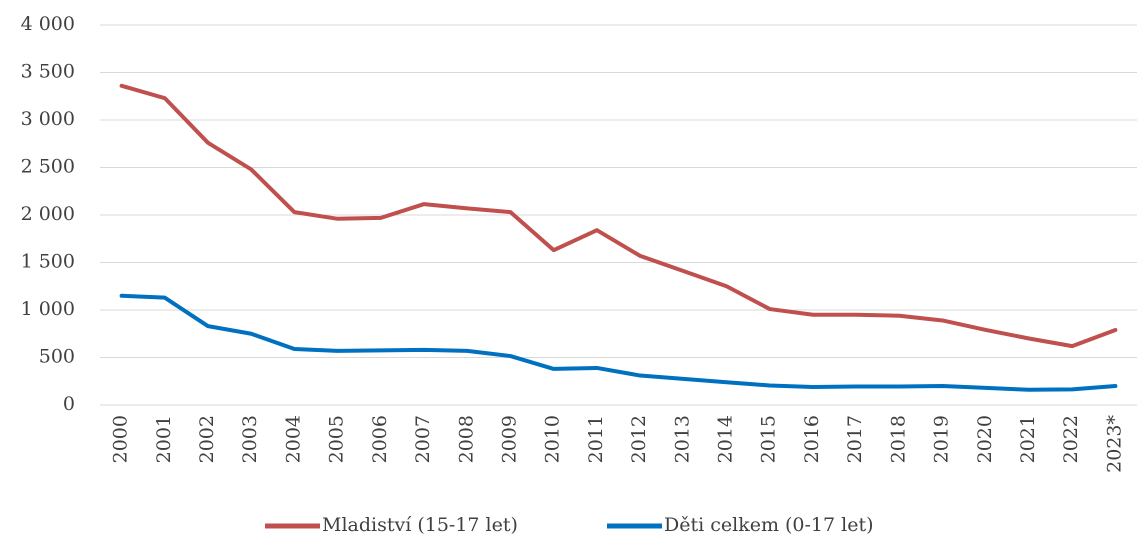 This screenshot has height=549, width=1137. What do you see at coordinates (942, 439) in the screenshot?
I see `x-tick-label: 2019` at bounding box center [942, 439].